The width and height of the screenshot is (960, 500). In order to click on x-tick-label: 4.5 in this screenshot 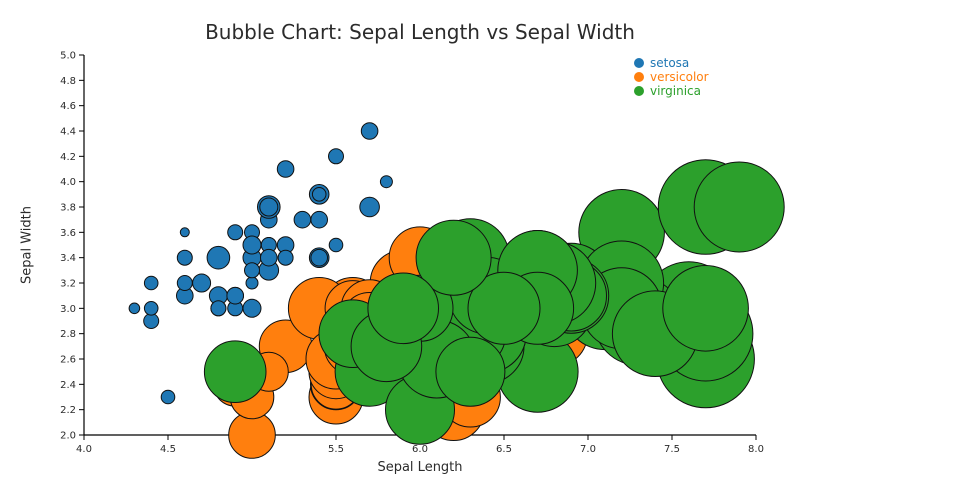, I will do `click(168, 449)`.